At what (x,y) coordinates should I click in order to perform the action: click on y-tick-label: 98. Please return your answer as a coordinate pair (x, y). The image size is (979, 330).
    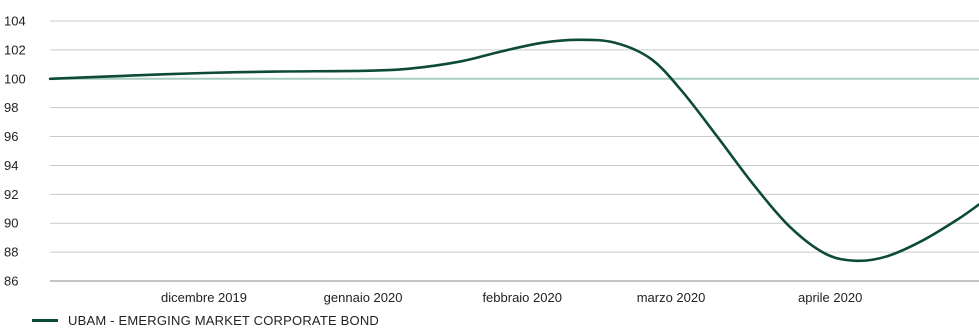
    Looking at the image, I should click on (11, 107).